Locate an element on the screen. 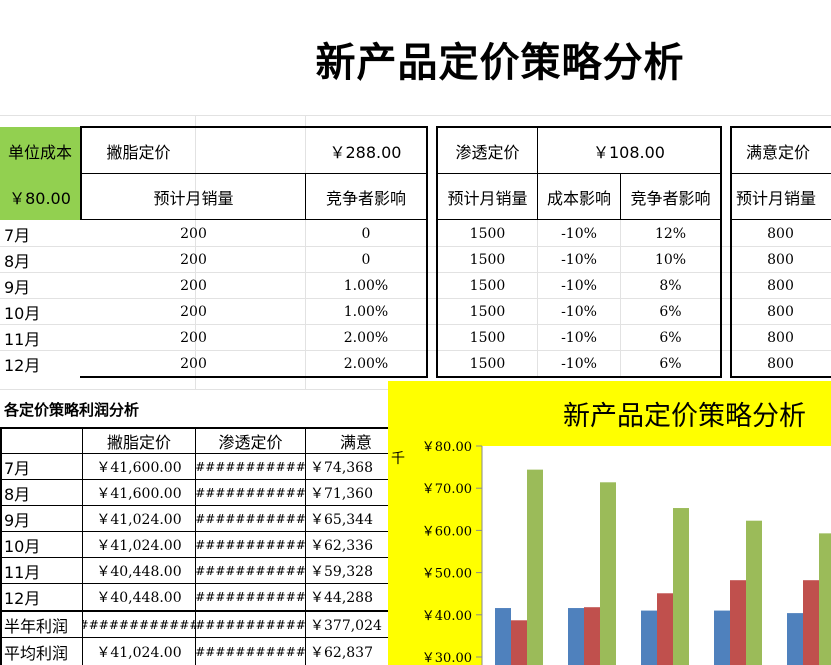 The image size is (831, 665). penetration-col-cost: 成本影响 is located at coordinates (578, 198).